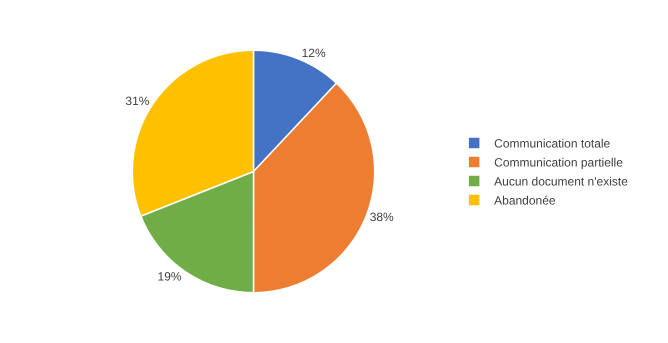 This screenshot has height=343, width=668. I want to click on legend-label: Communication totale, so click(552, 143).